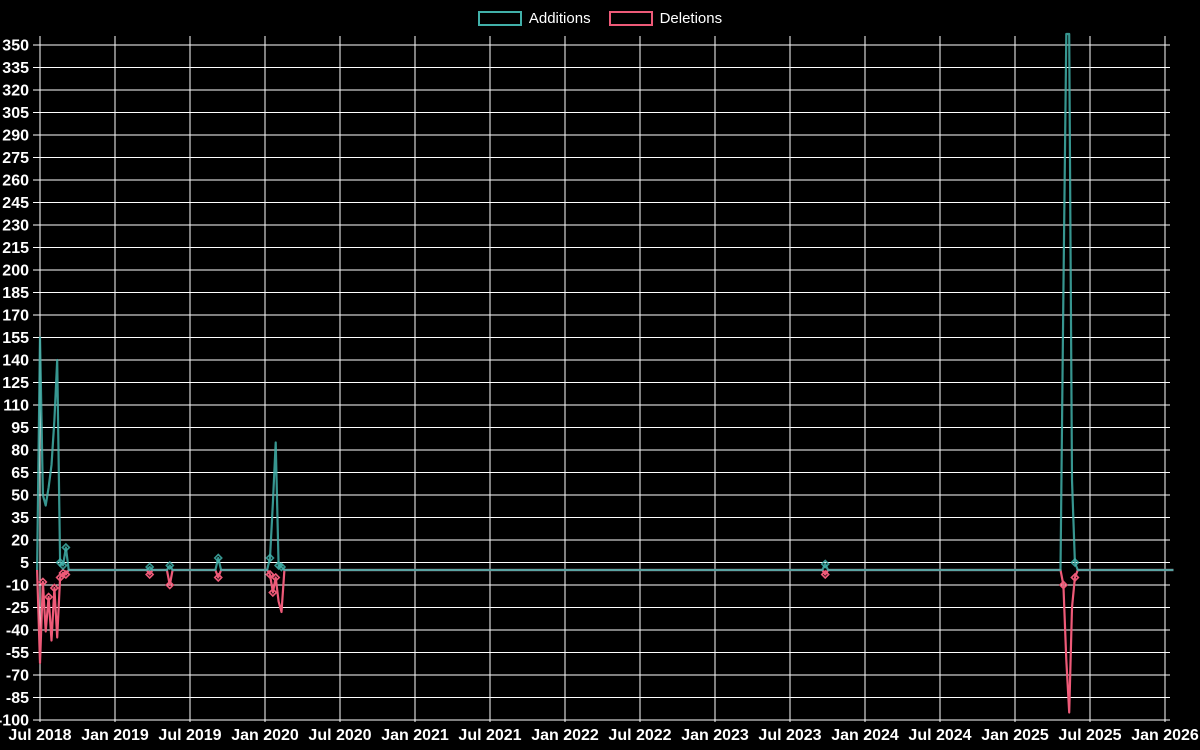 The height and width of the screenshot is (750, 1200). I want to click on y-tick-label: 275, so click(15, 158).